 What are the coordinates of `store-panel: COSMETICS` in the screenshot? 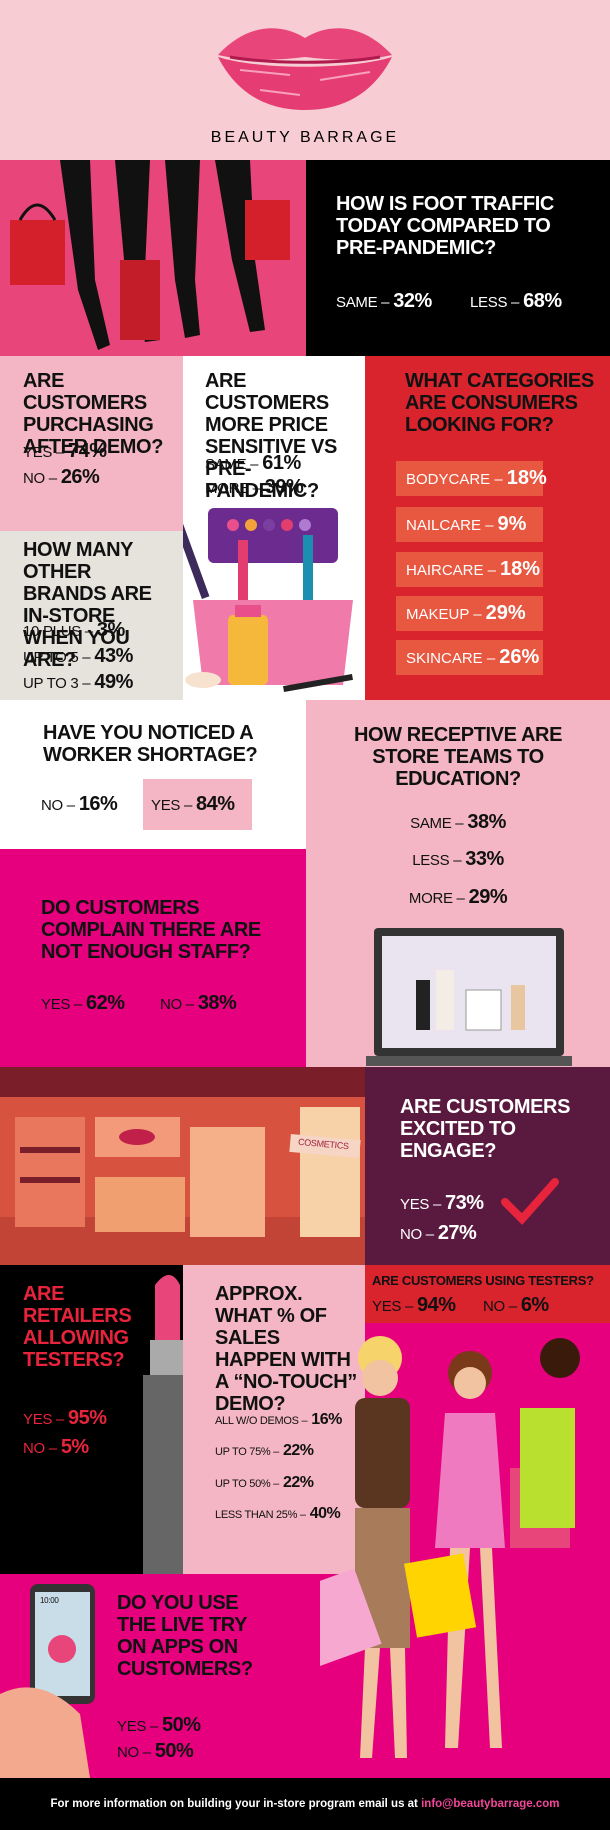 It's located at (182, 1166).